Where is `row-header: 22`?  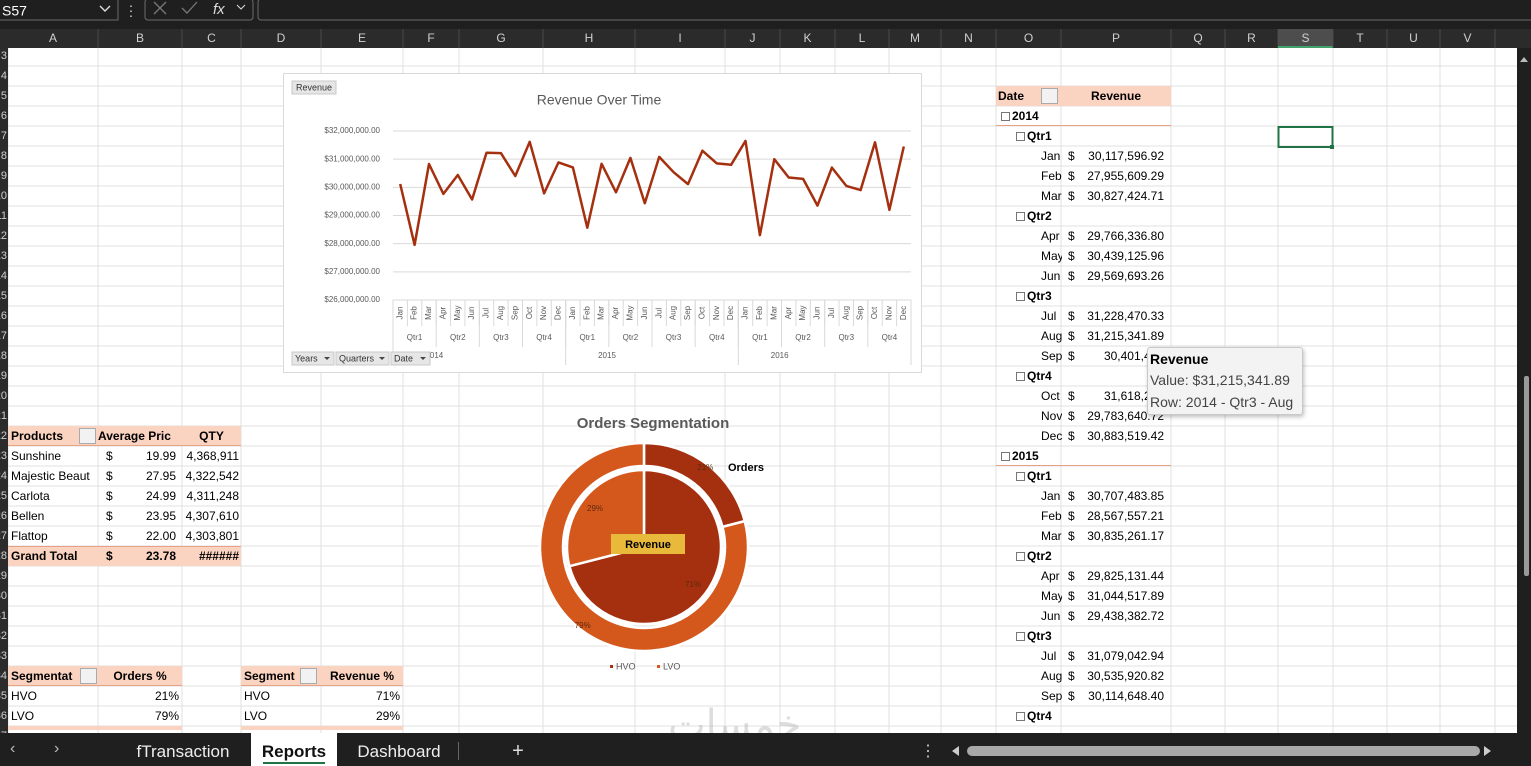 row-header: 22 is located at coordinates (3, 436).